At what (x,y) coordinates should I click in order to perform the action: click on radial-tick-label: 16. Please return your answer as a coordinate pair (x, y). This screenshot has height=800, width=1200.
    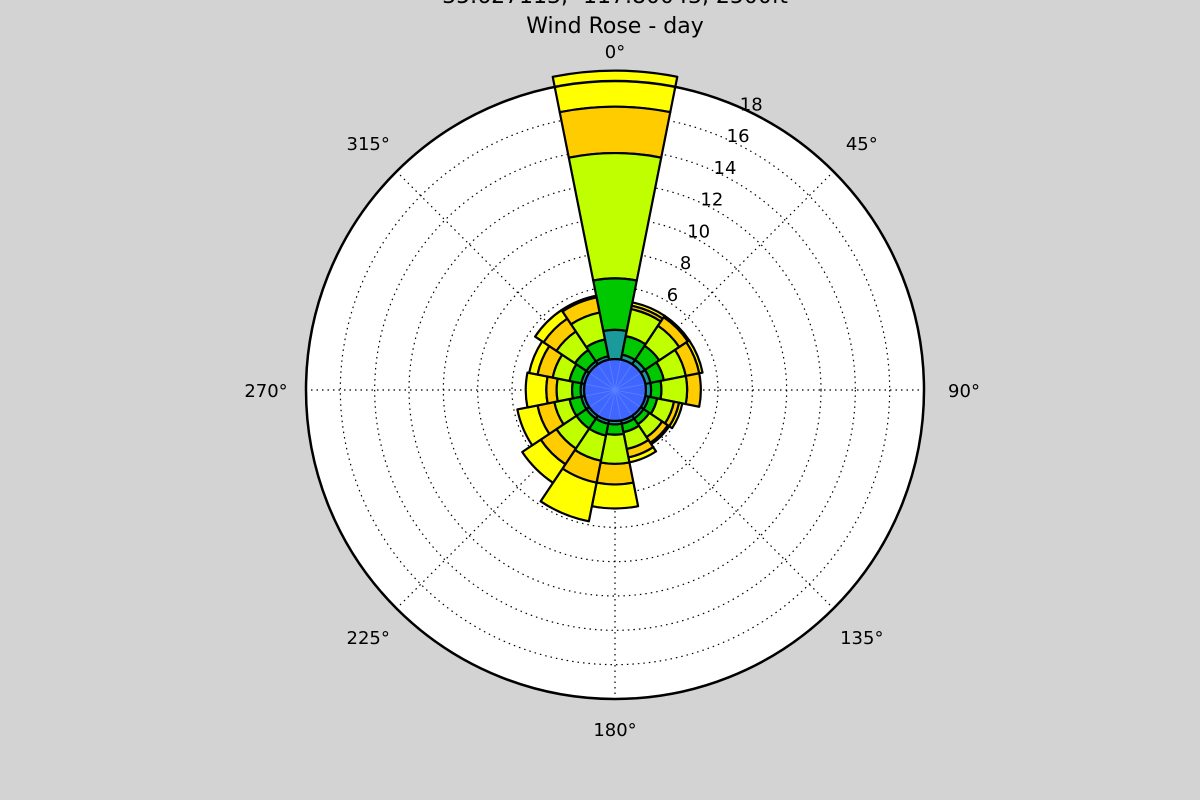
    Looking at the image, I should click on (738, 136).